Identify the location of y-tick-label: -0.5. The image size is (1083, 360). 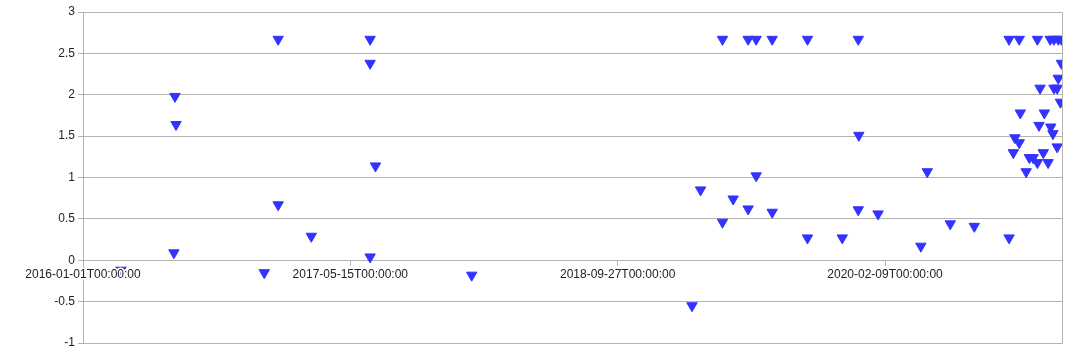
(65, 300).